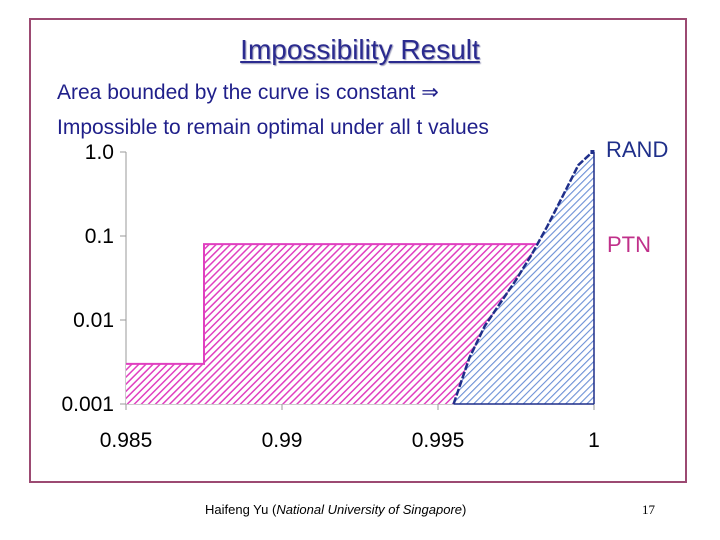 The image size is (720, 540). I want to click on slide-title: Impossibility Result, so click(360, 49).